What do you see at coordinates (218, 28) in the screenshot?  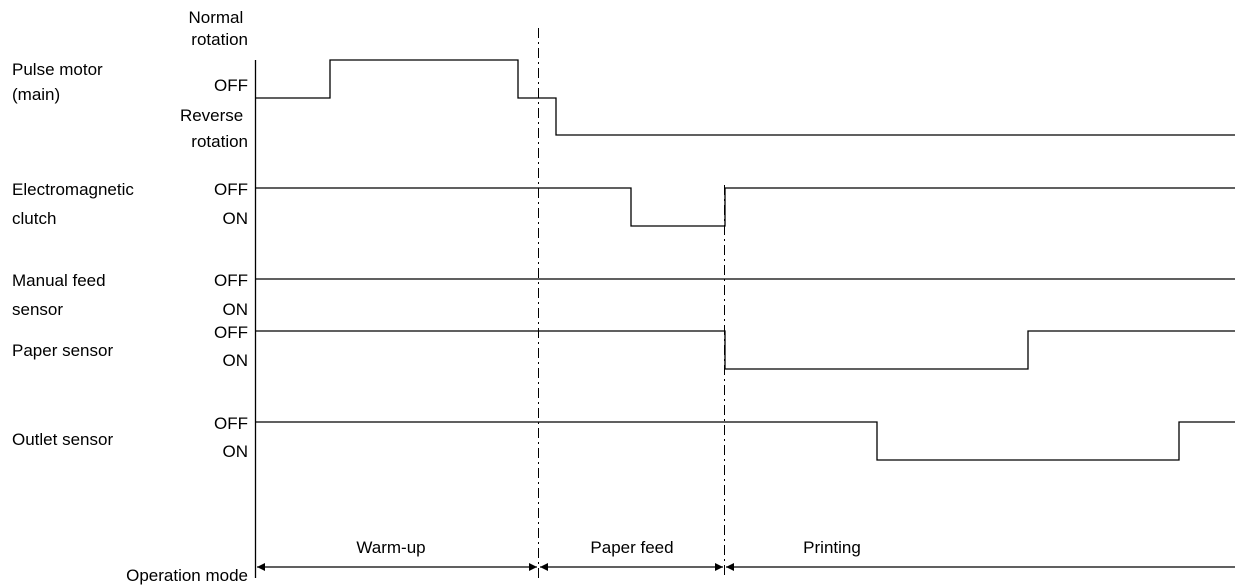 I see `state-label-pulse-normal: Normal rotation` at bounding box center [218, 28].